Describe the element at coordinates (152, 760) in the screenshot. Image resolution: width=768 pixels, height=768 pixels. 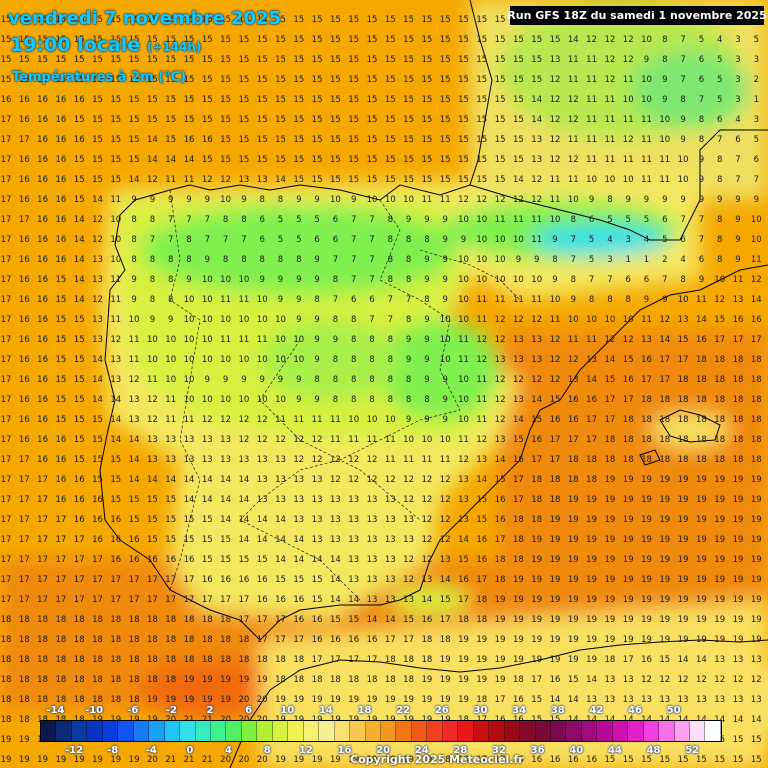
I see `grid-value: 20` at that location.